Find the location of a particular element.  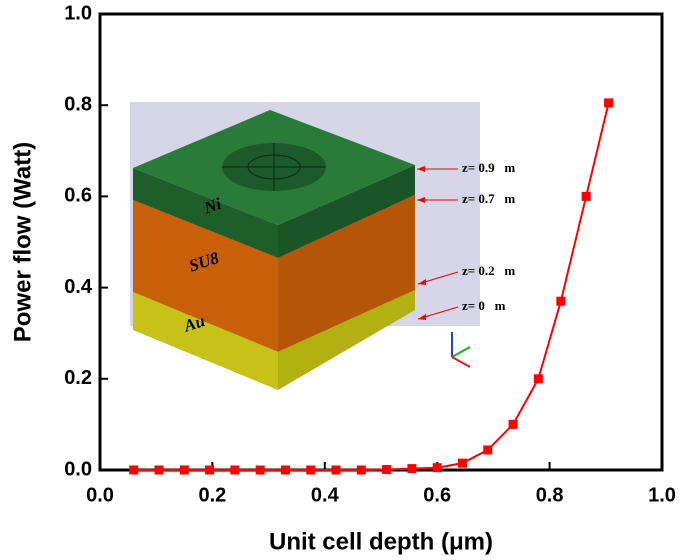

x-tick-label: 0.6 is located at coordinates (437, 495).